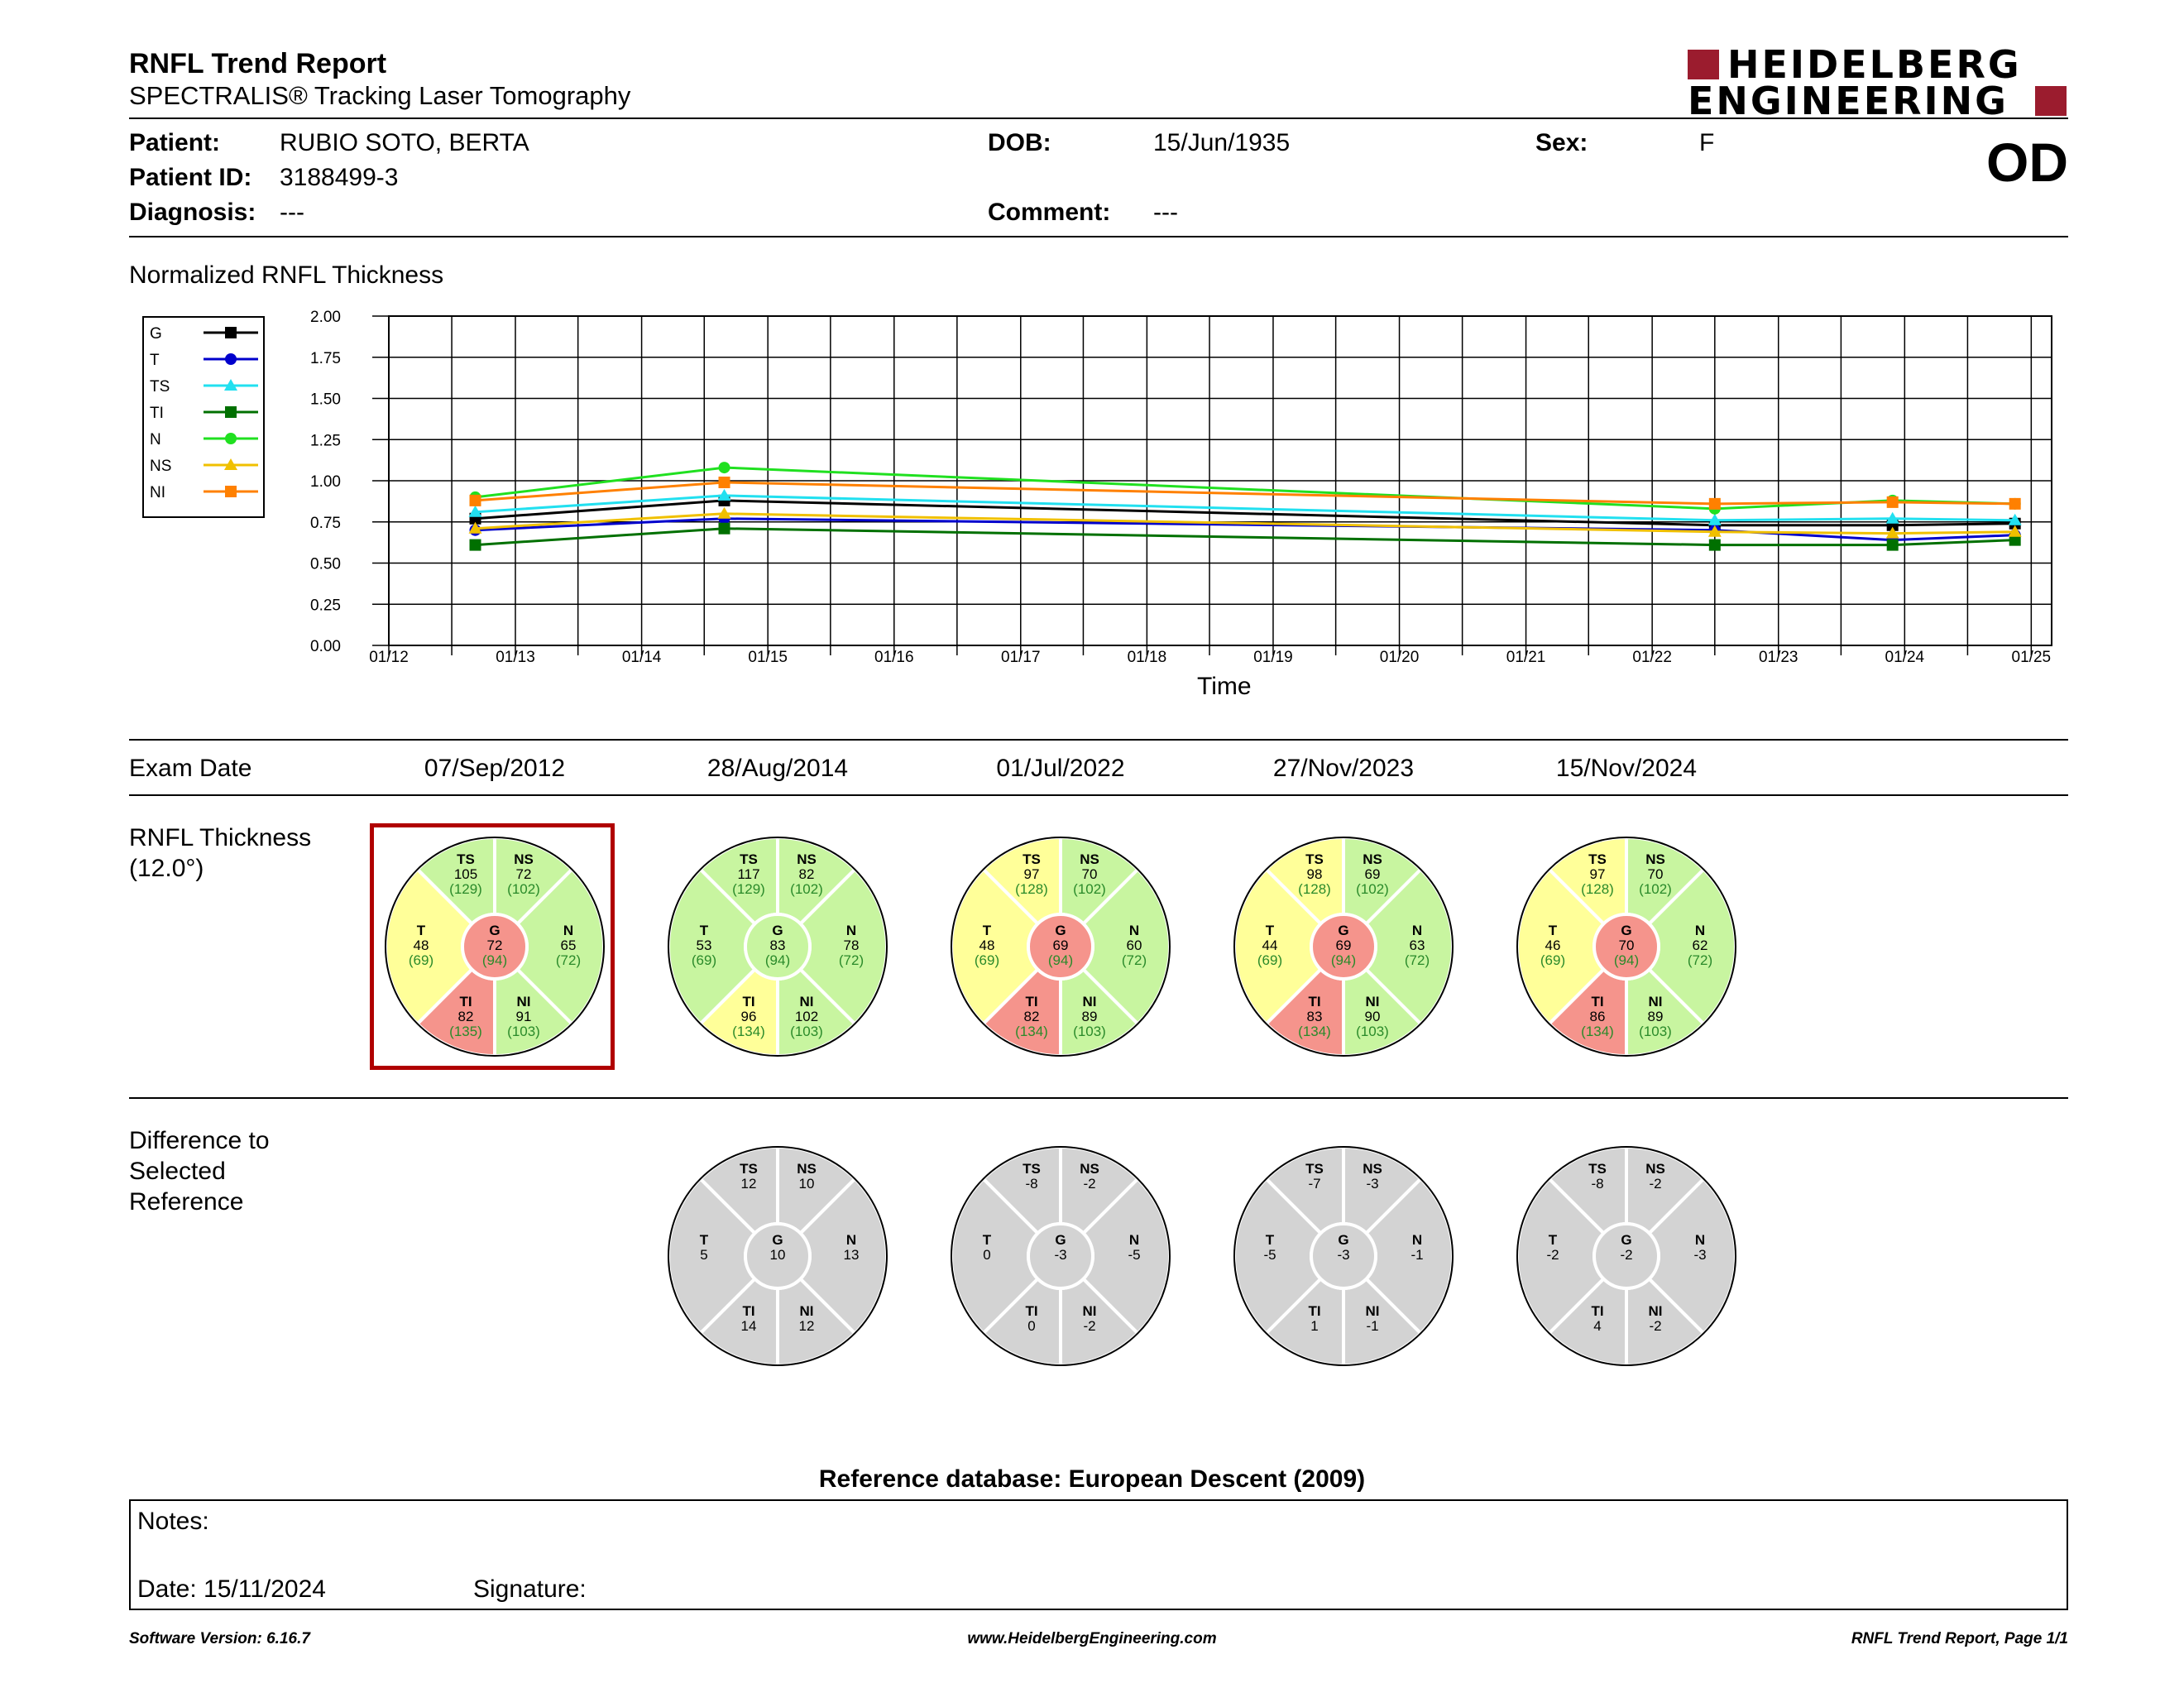 The image size is (2184, 1688). Describe the element at coordinates (852, 945) in the screenshot. I see `sector-value-n: 78` at that location.